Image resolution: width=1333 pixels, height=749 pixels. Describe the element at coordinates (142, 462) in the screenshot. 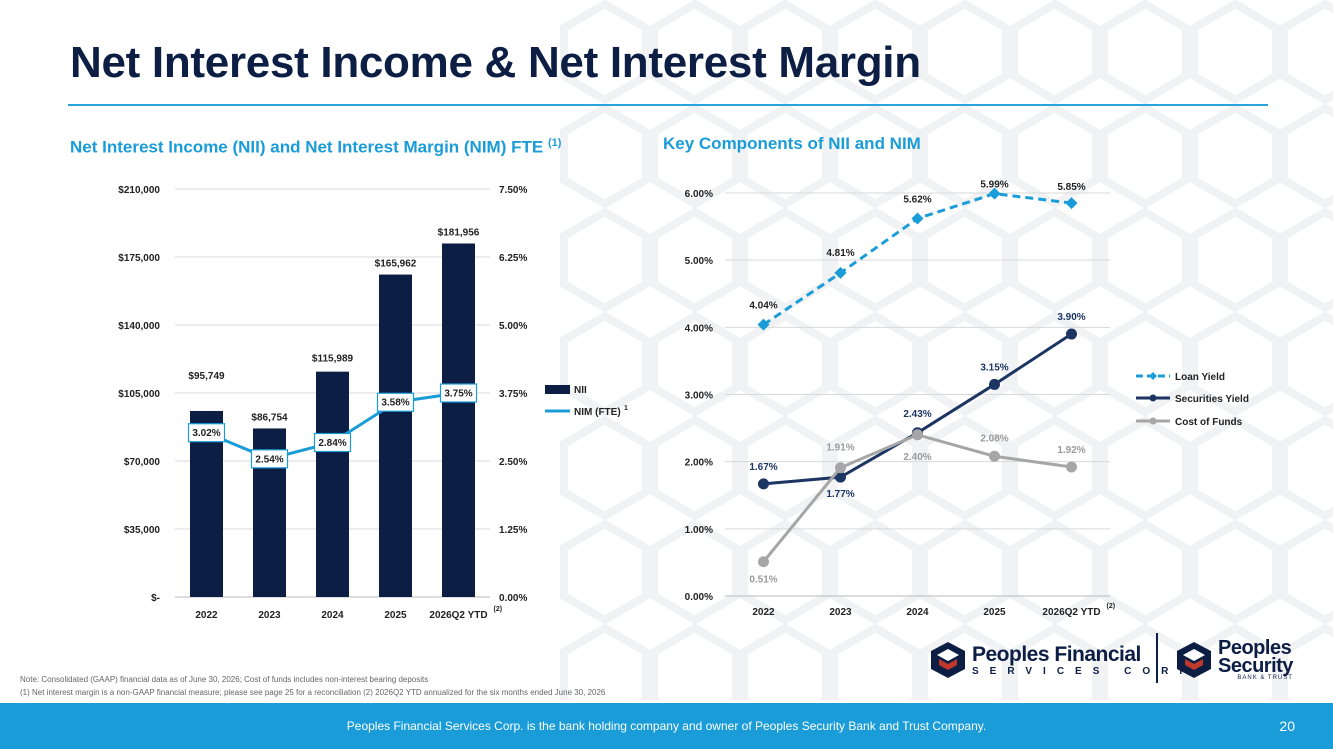

I see `y-tick-label: $70,000` at that location.